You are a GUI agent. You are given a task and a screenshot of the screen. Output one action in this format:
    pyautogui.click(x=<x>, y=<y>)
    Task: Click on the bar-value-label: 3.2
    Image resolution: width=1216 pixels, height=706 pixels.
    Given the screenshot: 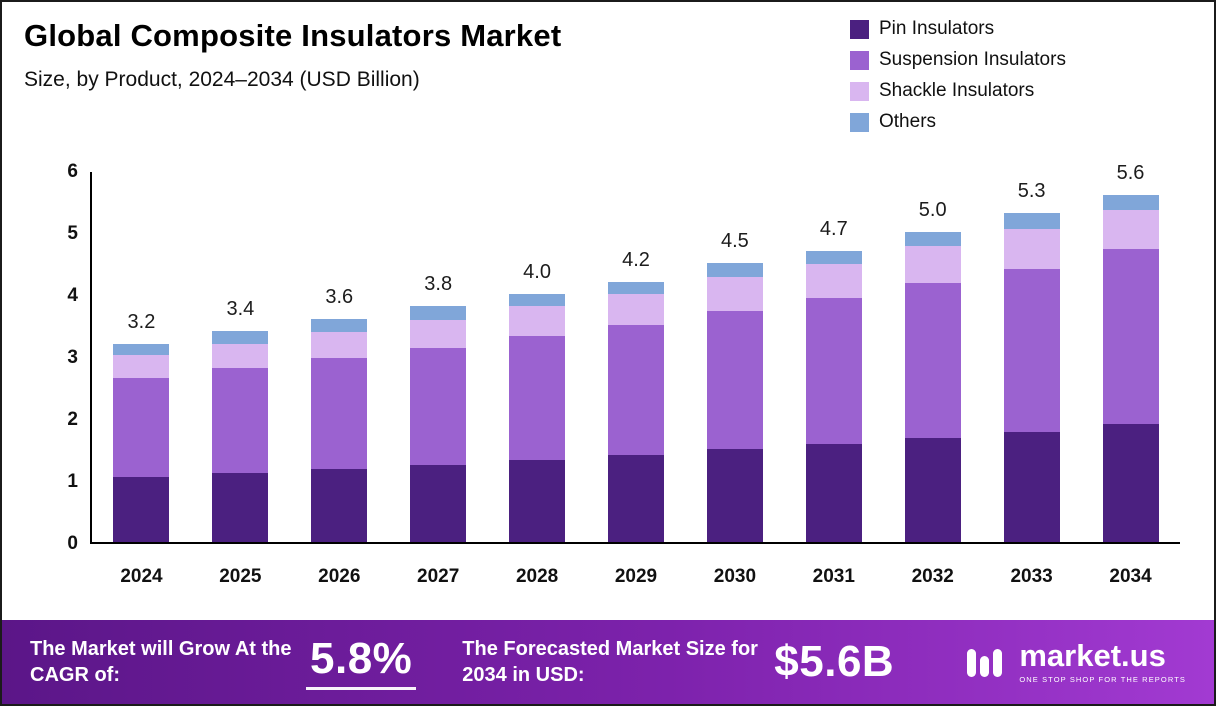 What is the action you would take?
    pyautogui.click(x=141, y=321)
    